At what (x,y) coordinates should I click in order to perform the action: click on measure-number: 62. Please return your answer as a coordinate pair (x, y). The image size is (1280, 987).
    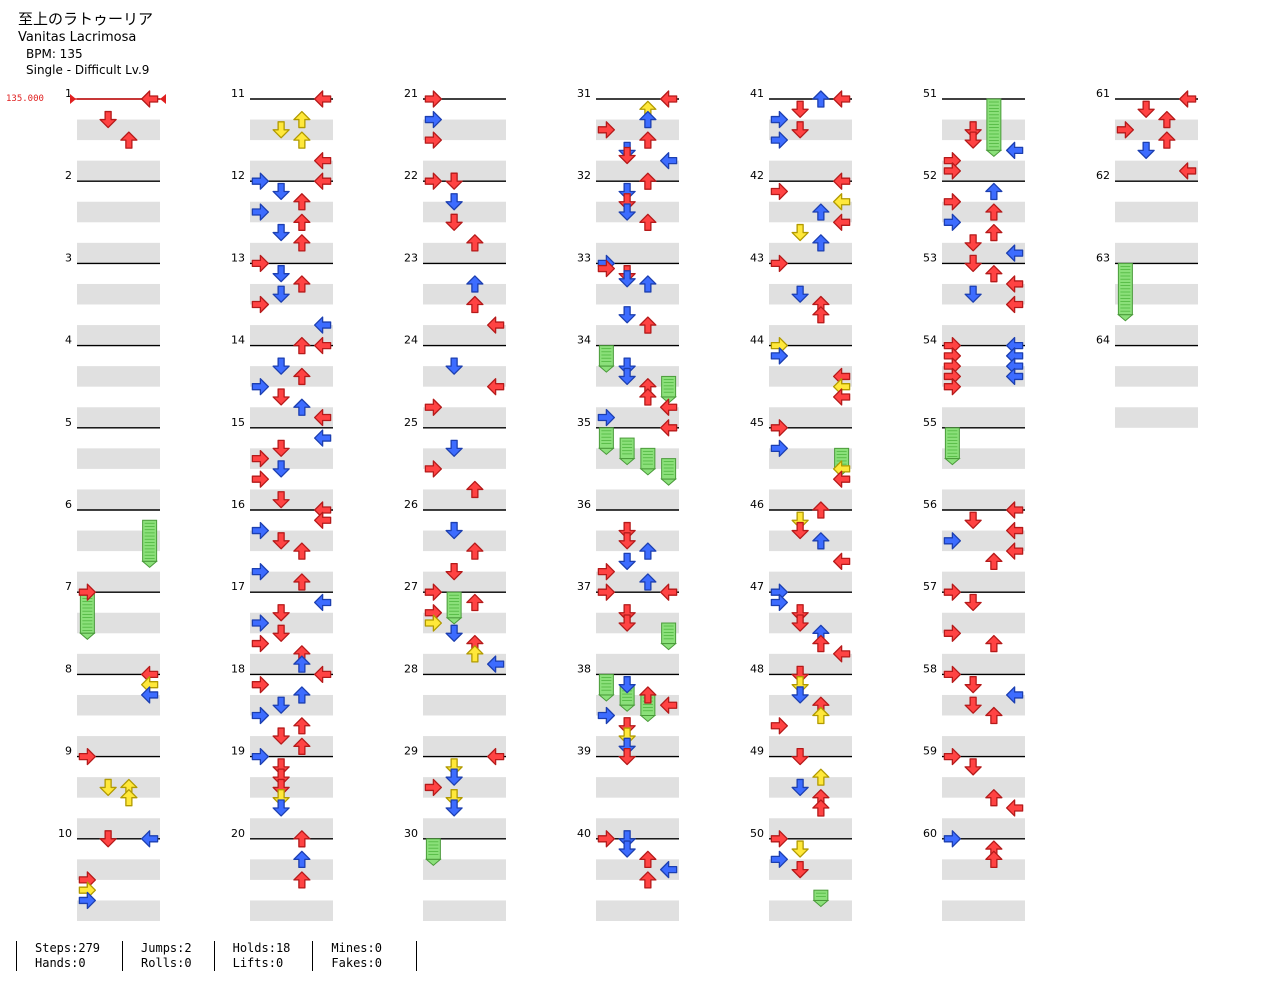
    Looking at the image, I should click on (1103, 175).